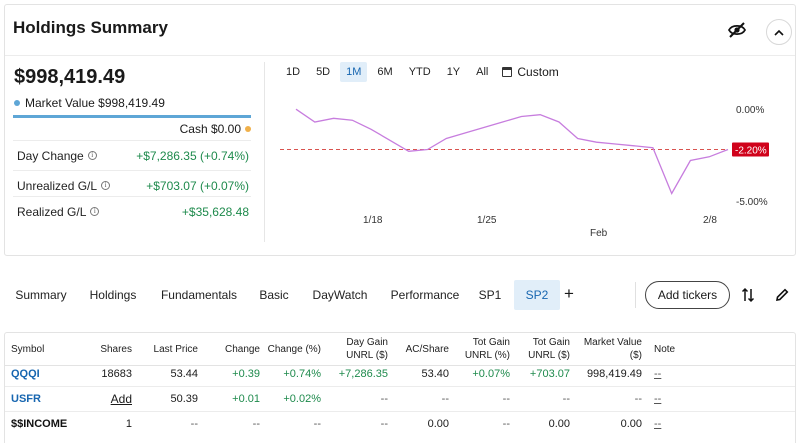 This screenshot has width=800, height=443. What do you see at coordinates (28, 349) in the screenshot?
I see `col-symbol: Symbol` at bounding box center [28, 349].